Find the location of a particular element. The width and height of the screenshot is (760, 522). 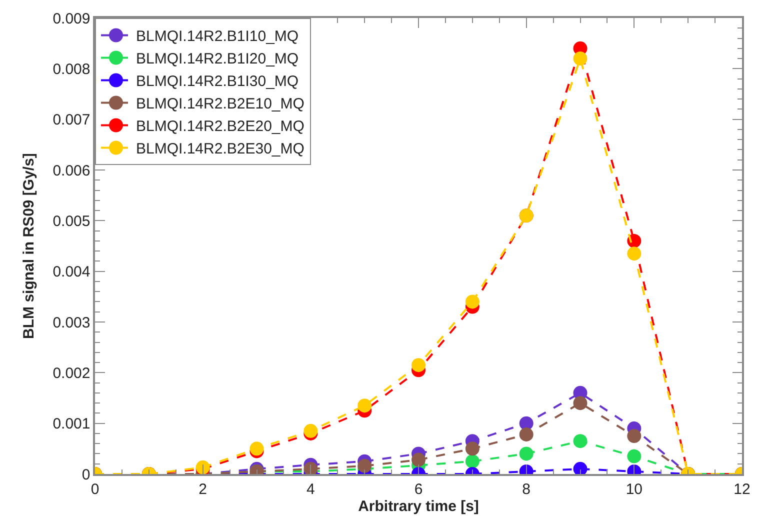

y-tick-label: 0.006 is located at coordinates (71, 171).